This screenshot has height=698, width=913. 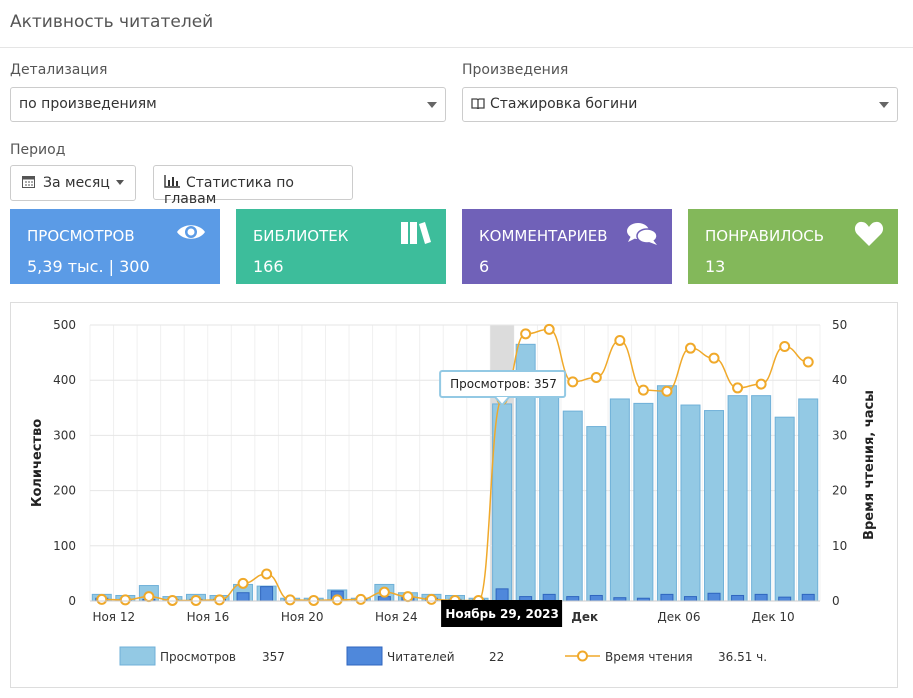 What do you see at coordinates (421, 657) in the screenshot?
I see `legend-label: Читателей` at bounding box center [421, 657].